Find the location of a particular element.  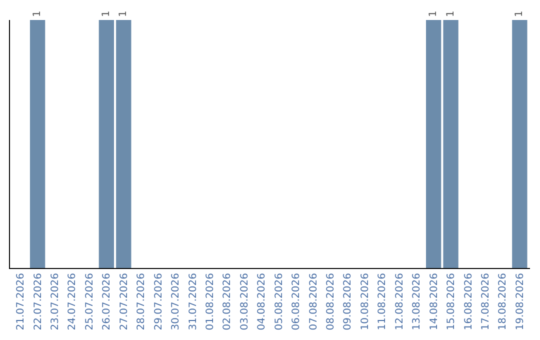

x-tick-label: 21.07.2026 is located at coordinates (21, 301).